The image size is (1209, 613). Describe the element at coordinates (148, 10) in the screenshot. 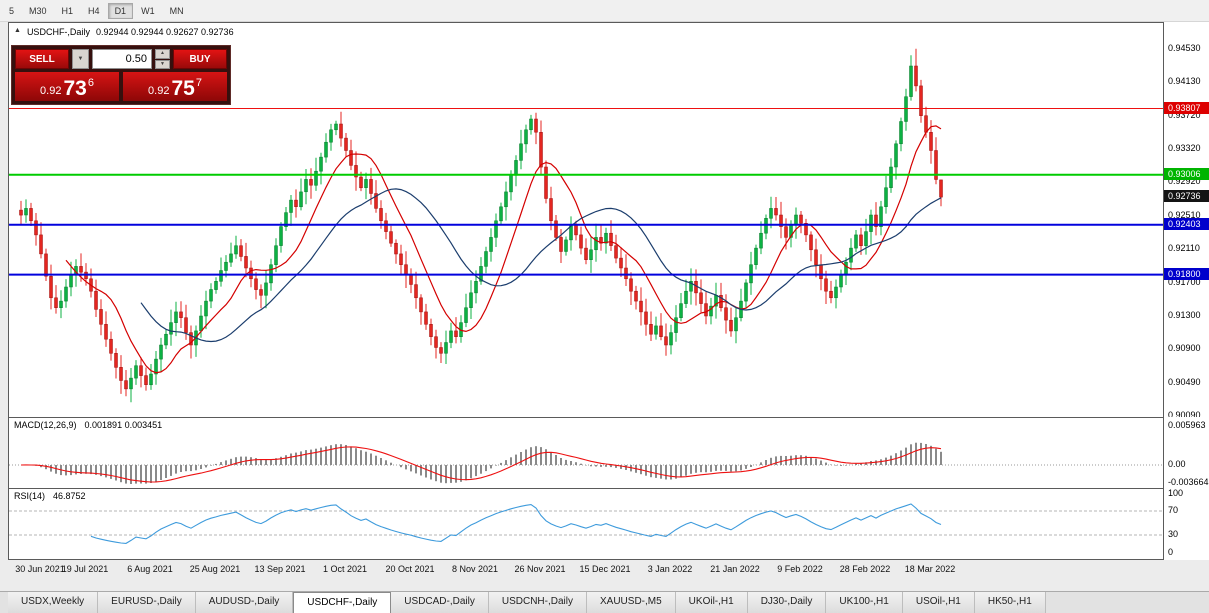

I see `timeframe-button-w1: W1` at that location.